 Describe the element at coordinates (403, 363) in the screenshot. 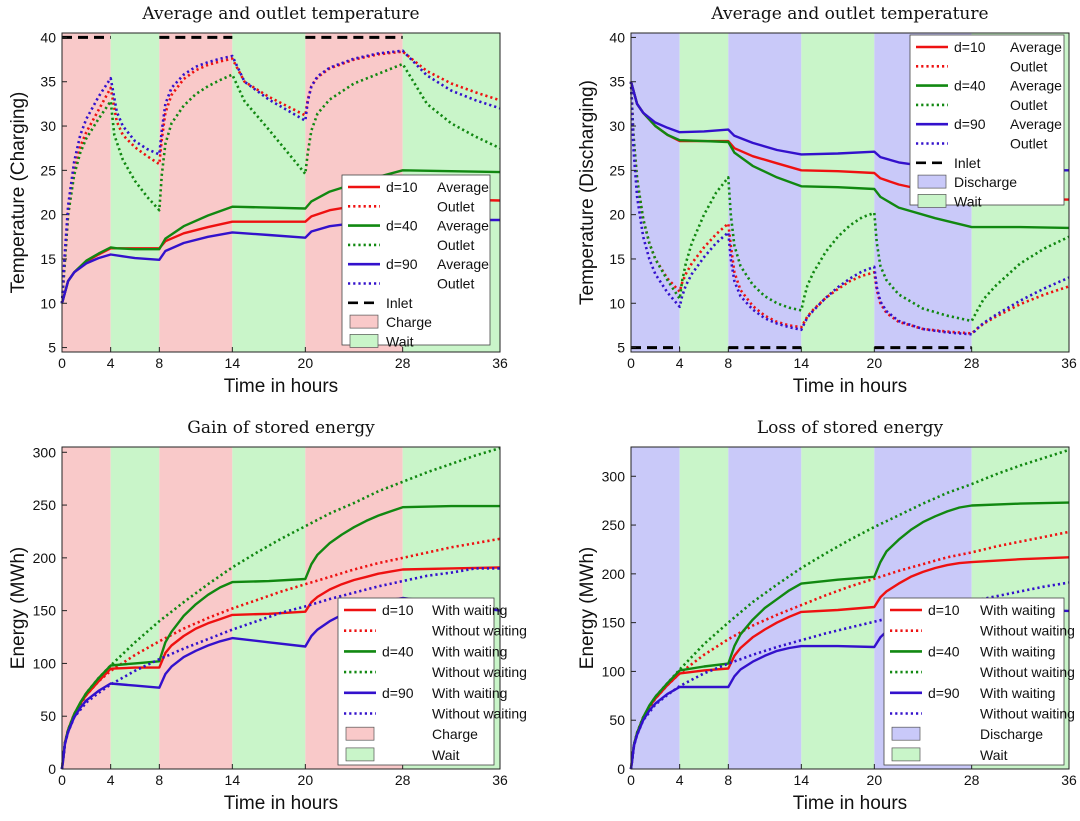

I see `p1-xtick-label: 28` at that location.